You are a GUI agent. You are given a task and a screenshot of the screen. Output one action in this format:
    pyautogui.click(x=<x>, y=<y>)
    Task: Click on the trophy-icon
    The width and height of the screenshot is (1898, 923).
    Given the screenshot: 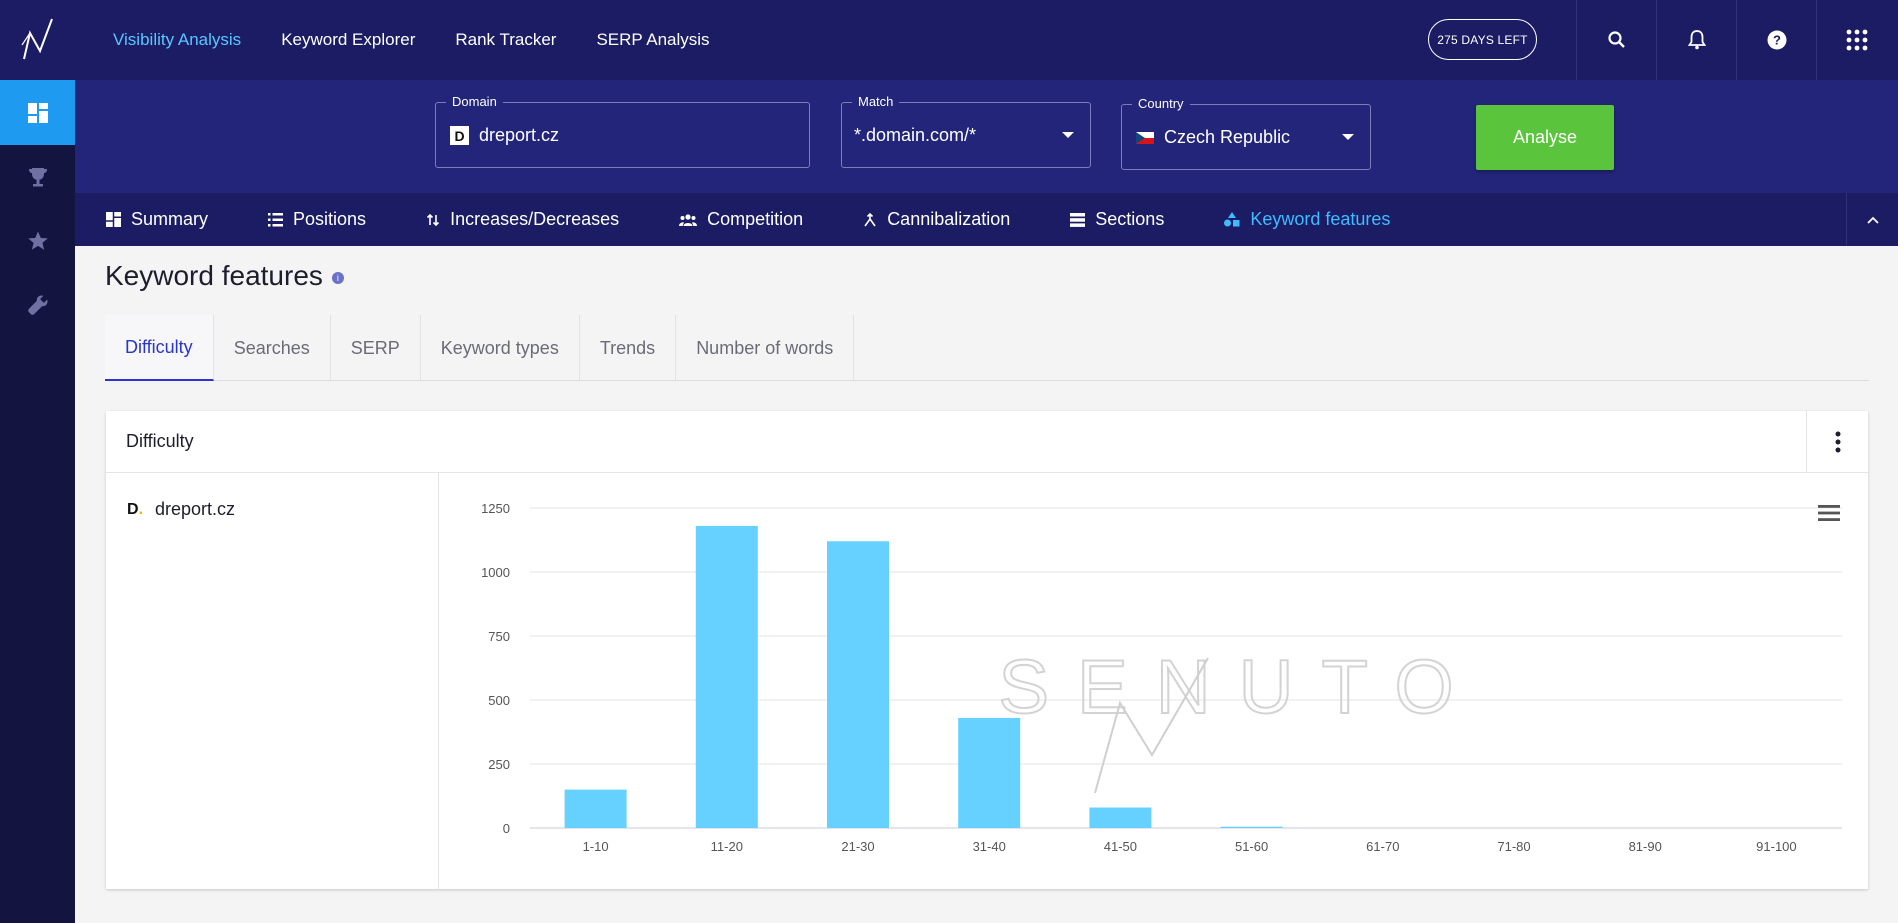 What is the action you would take?
    pyautogui.click(x=37, y=177)
    